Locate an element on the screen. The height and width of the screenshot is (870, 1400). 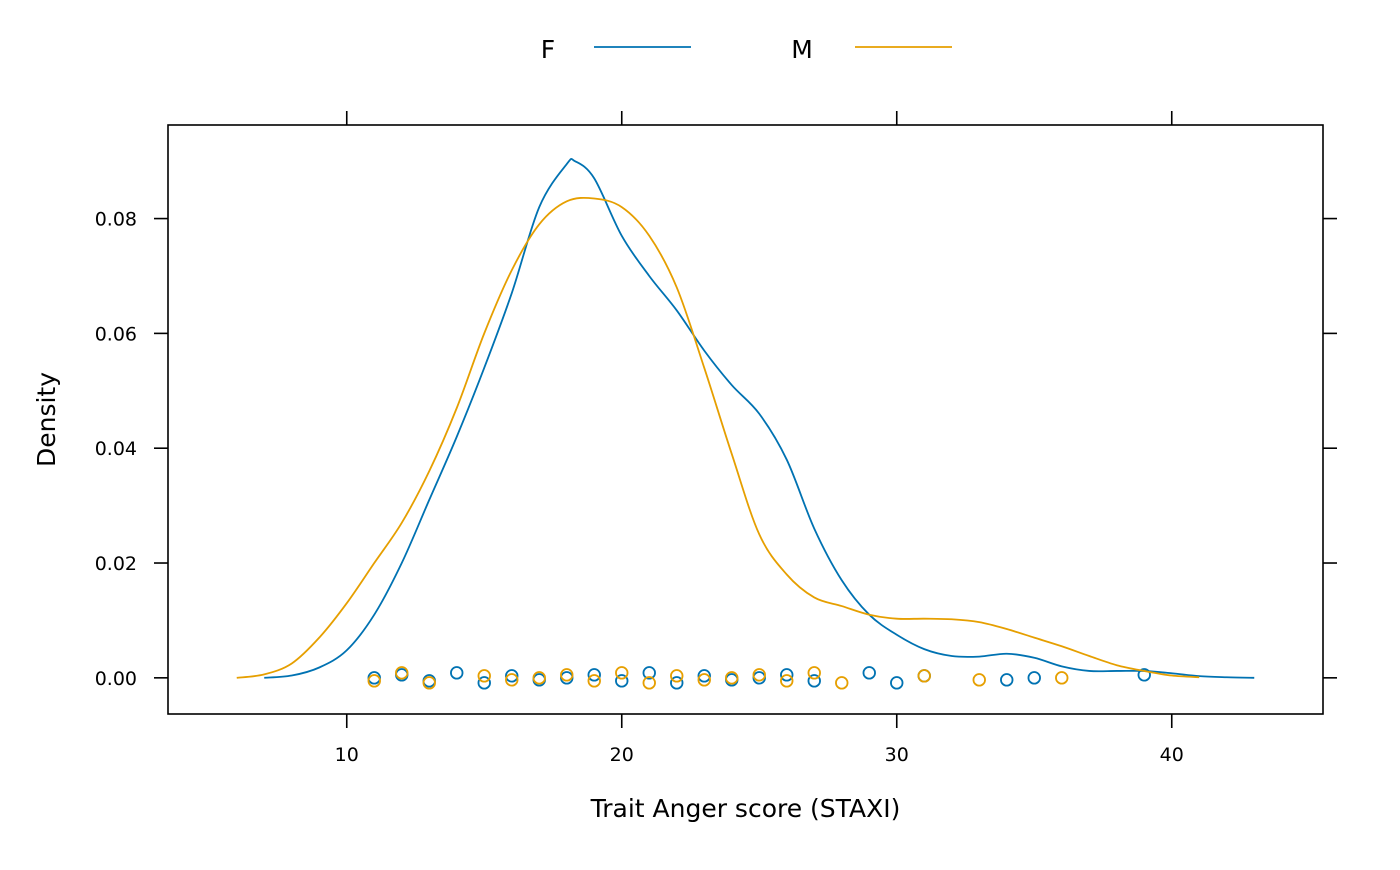
legend-label-f: F is located at coordinates (548, 49).